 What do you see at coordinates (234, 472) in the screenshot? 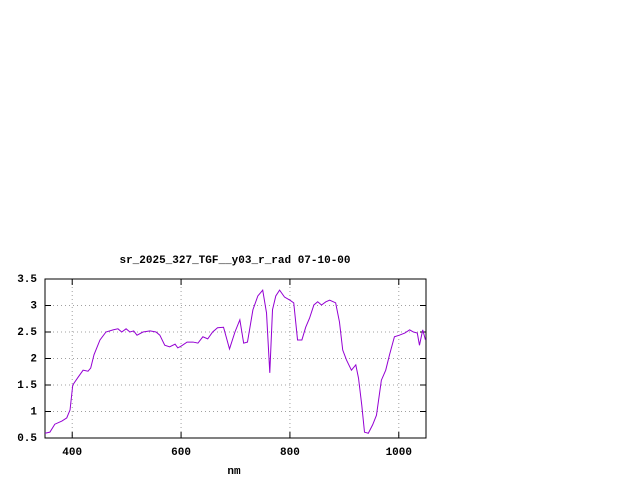
I see `x-axis-label: nm` at bounding box center [234, 472].